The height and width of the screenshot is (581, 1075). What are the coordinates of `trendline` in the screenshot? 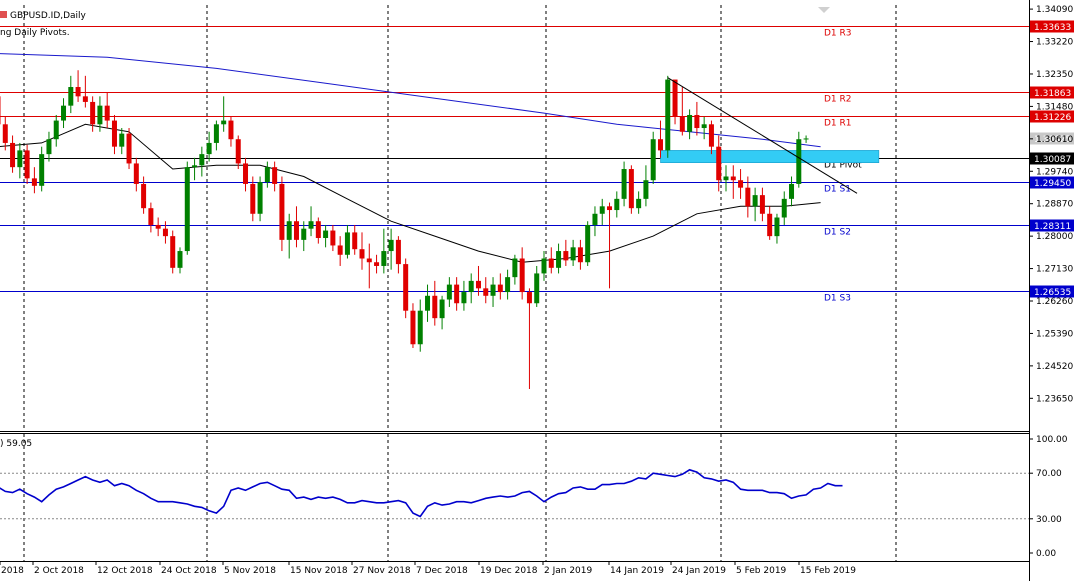 It's located at (762, 135).